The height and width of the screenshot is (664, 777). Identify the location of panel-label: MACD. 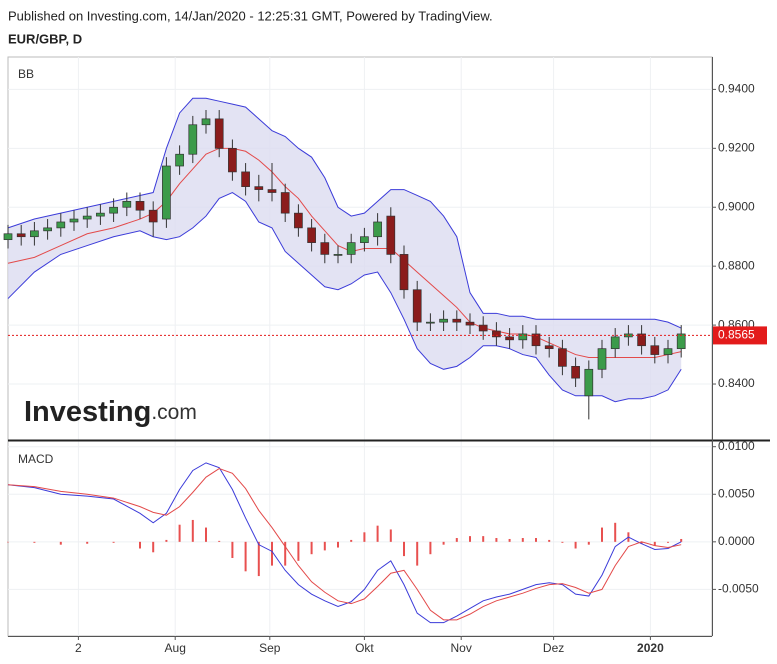
(36, 459).